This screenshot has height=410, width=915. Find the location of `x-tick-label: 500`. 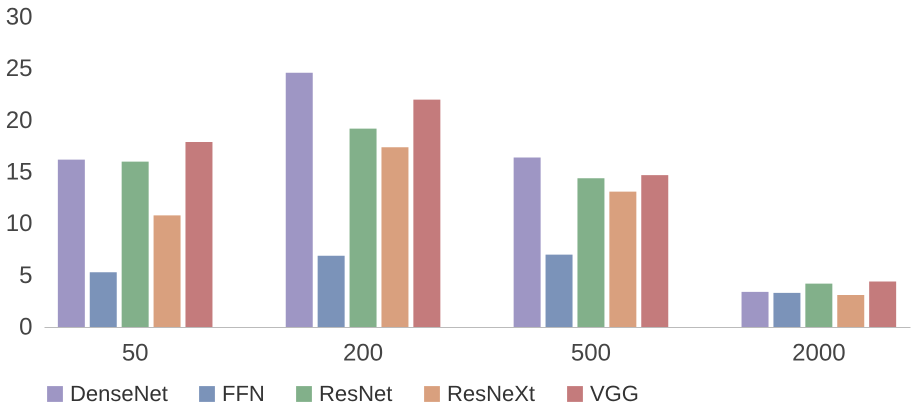

x-tick-label: 500 is located at coordinates (590, 353).